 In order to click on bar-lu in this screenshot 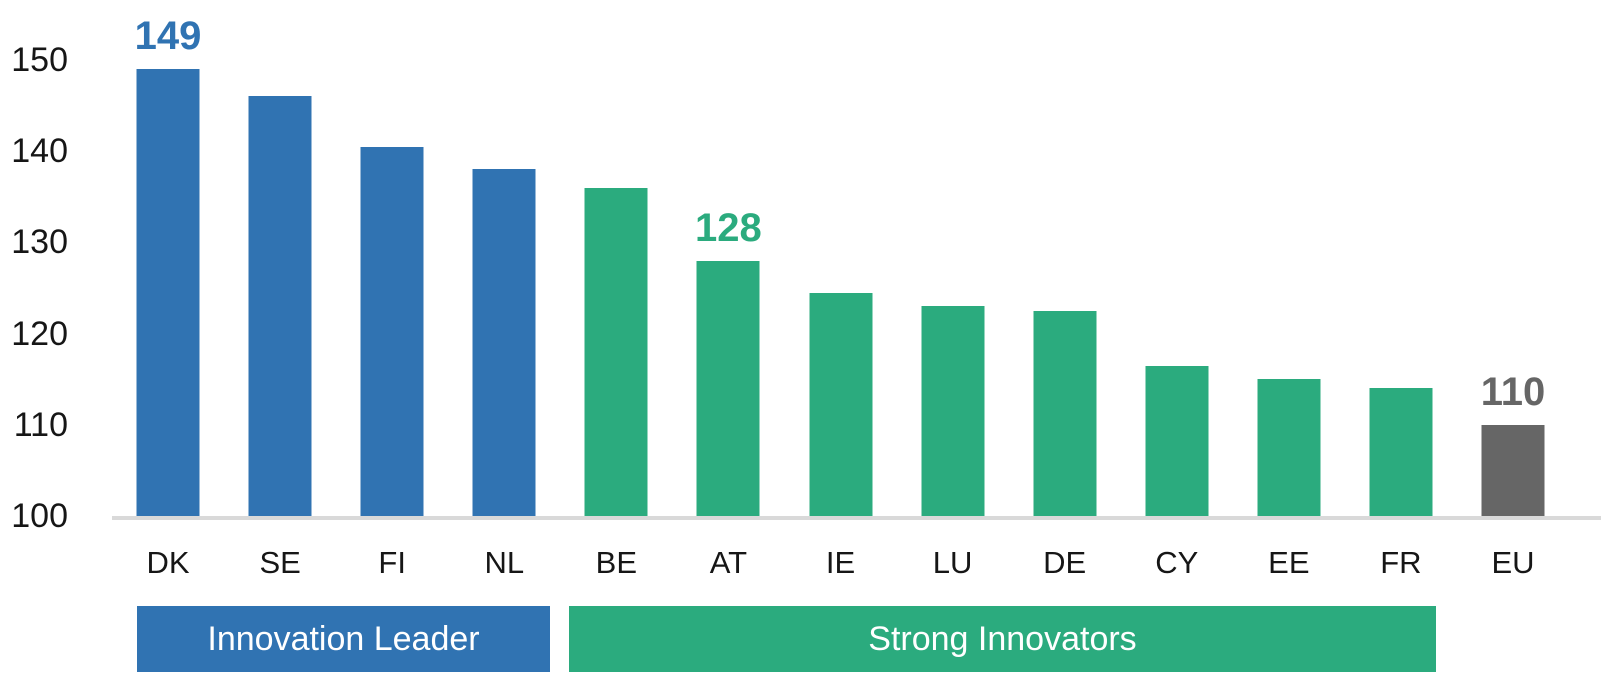, I will do `click(953, 411)`.